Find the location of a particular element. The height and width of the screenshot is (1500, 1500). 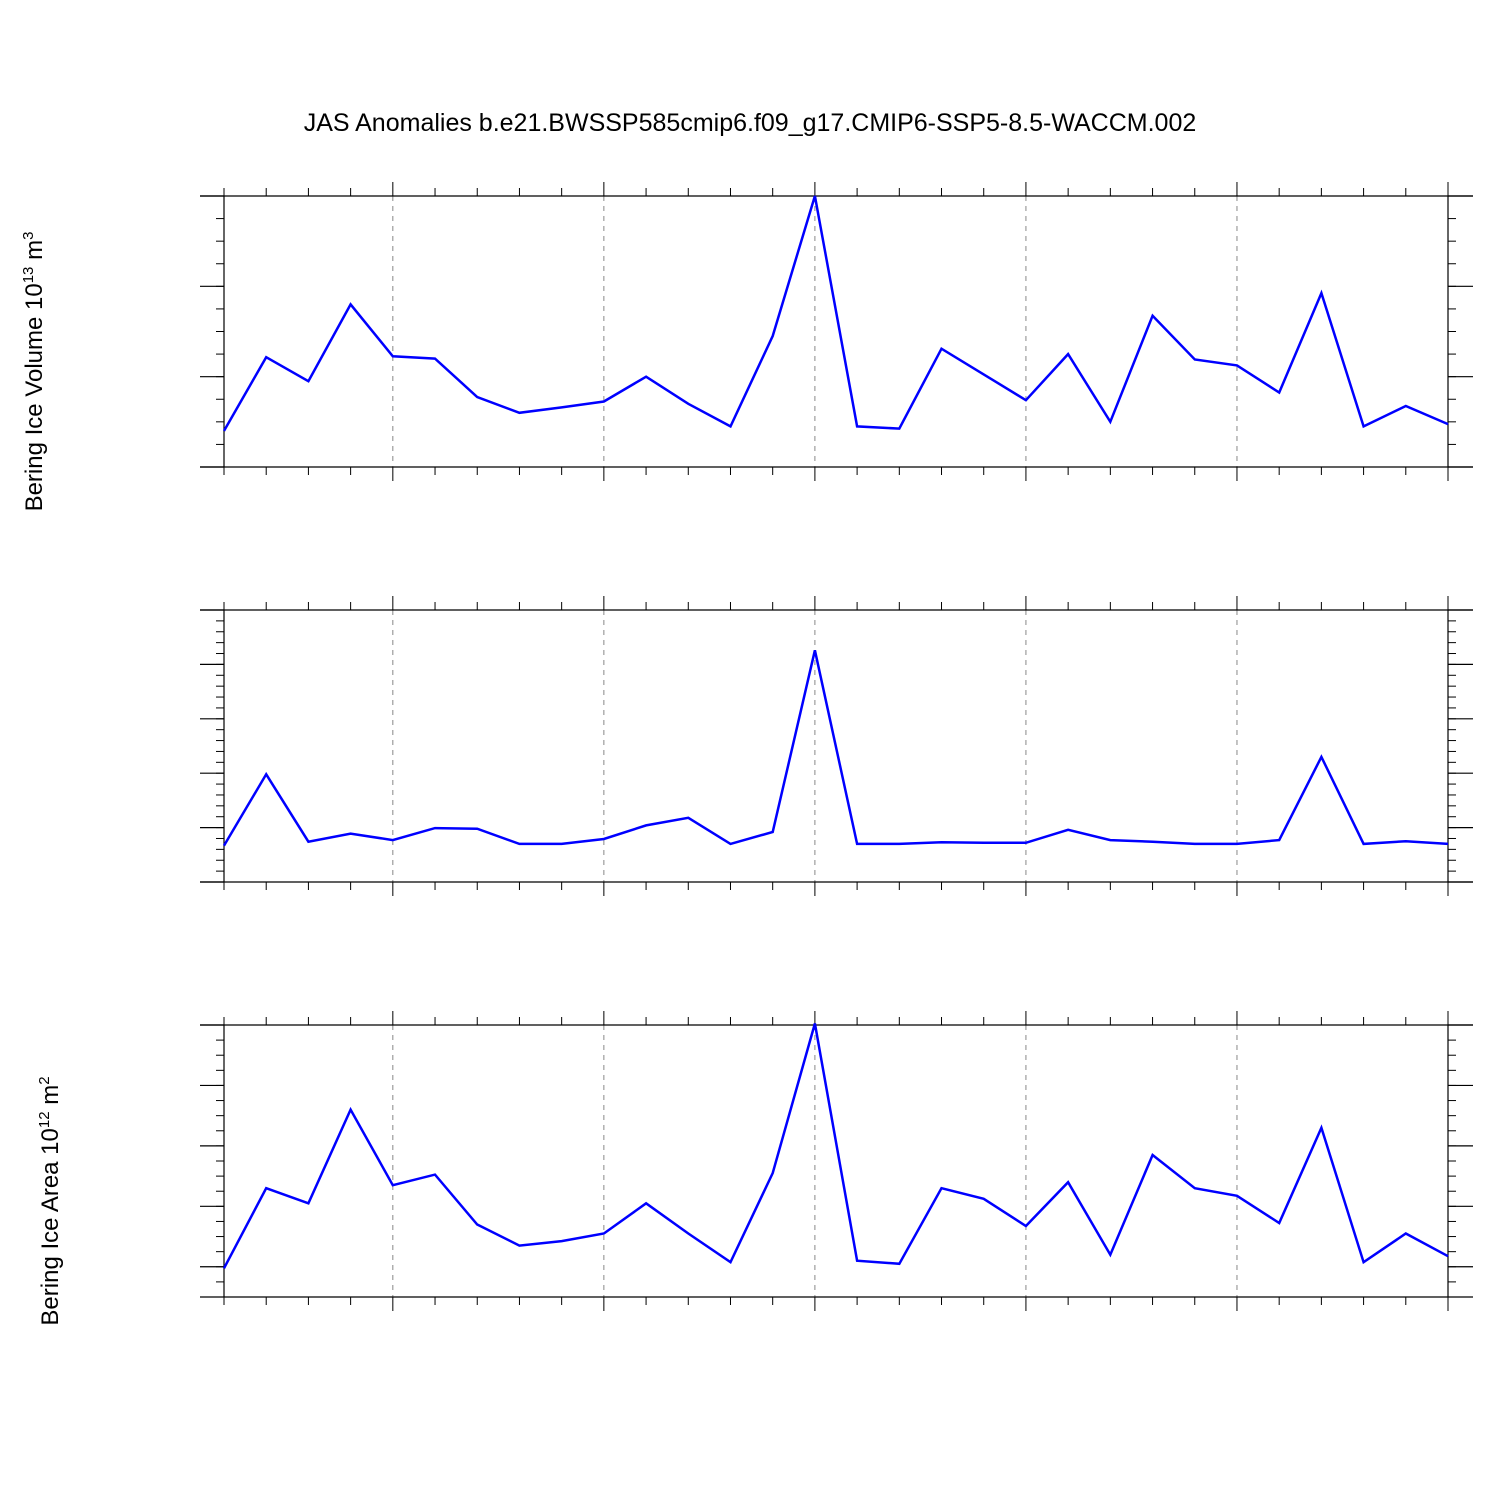

y-axis-label: Bering Ice Area 1012 m2 is located at coordinates (50, 1200).